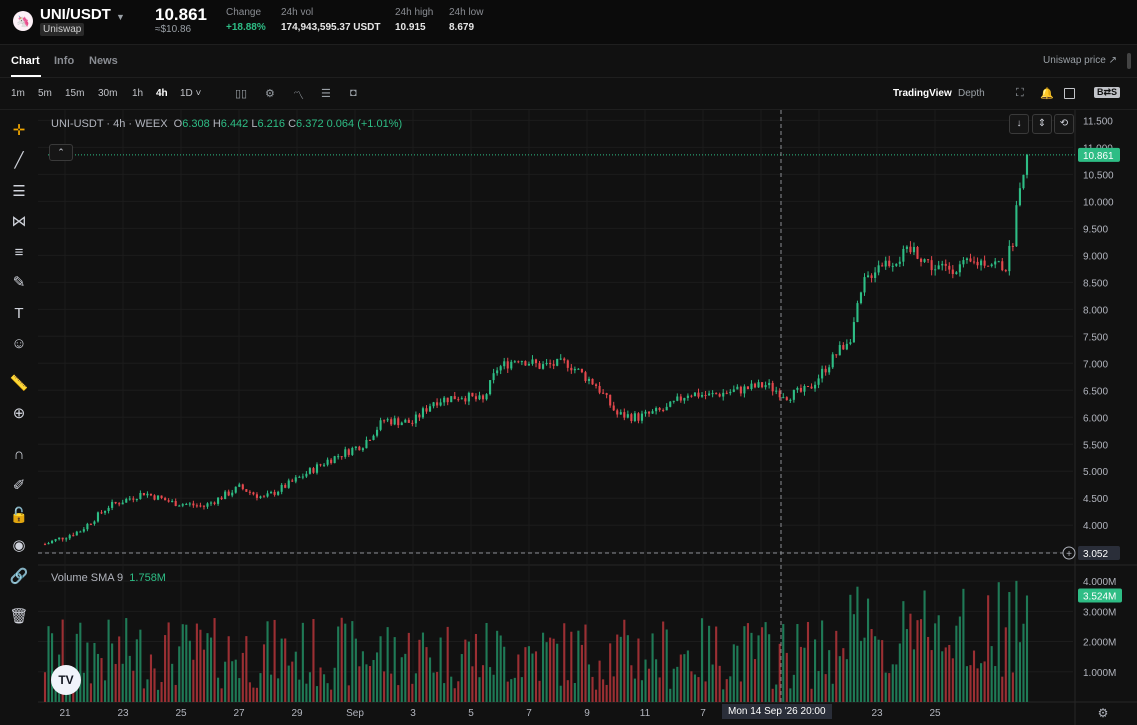 The height and width of the screenshot is (725, 1137). What do you see at coordinates (120, 17) in the screenshot?
I see `chevron-down-icon: ▼` at bounding box center [120, 17].